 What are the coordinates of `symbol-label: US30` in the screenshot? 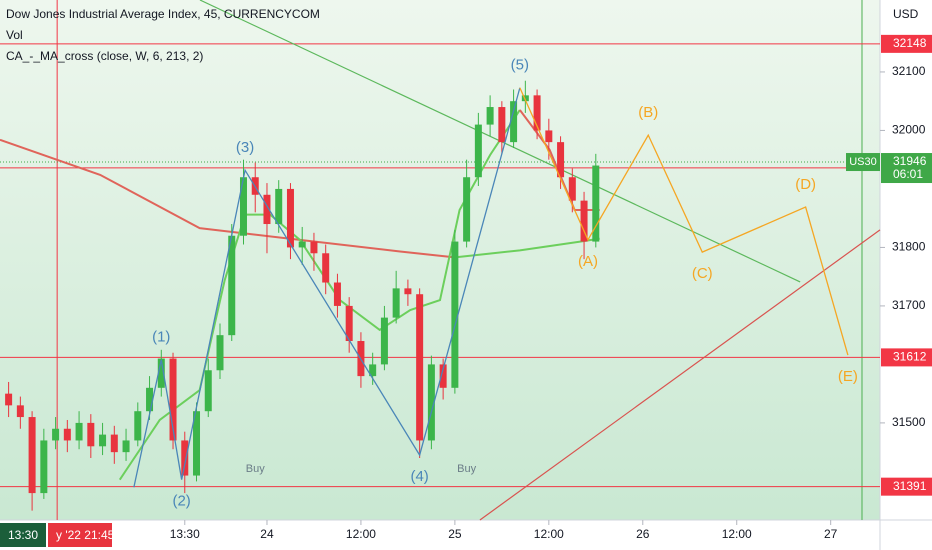 It's located at (863, 162).